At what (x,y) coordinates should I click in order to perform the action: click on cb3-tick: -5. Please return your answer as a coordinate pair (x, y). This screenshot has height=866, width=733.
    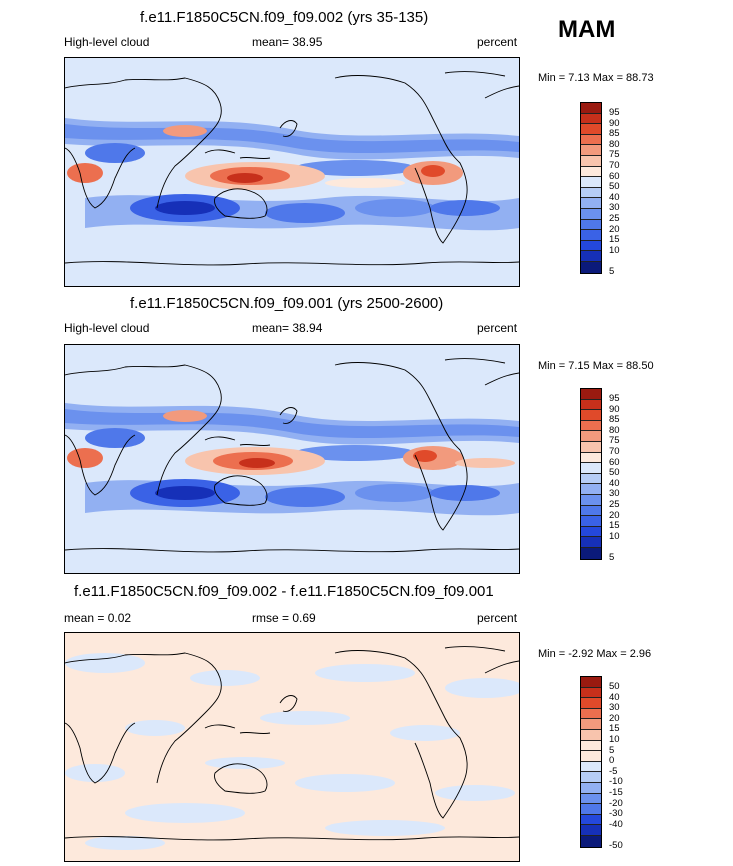
    Looking at the image, I should click on (613, 771).